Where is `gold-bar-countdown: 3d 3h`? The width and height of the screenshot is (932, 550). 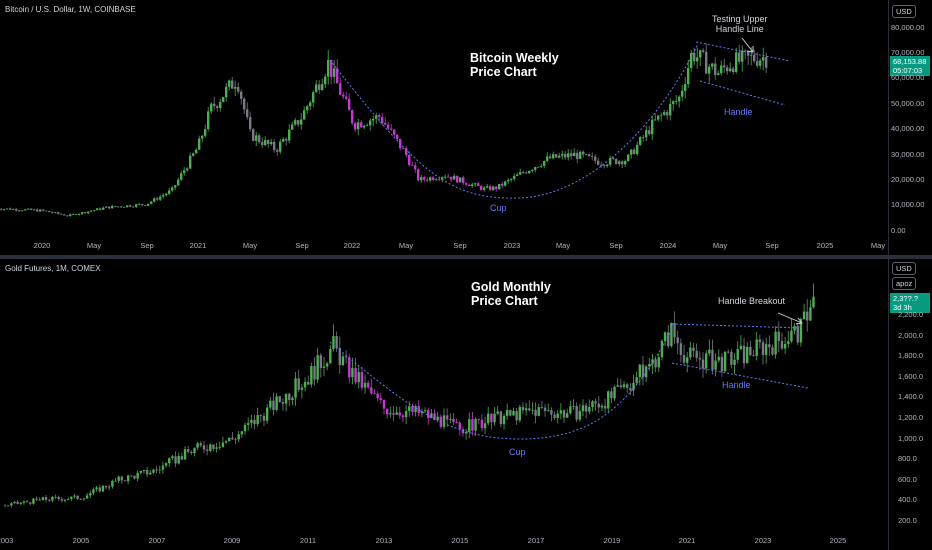 gold-bar-countdown: 3d 3h is located at coordinates (902, 307).